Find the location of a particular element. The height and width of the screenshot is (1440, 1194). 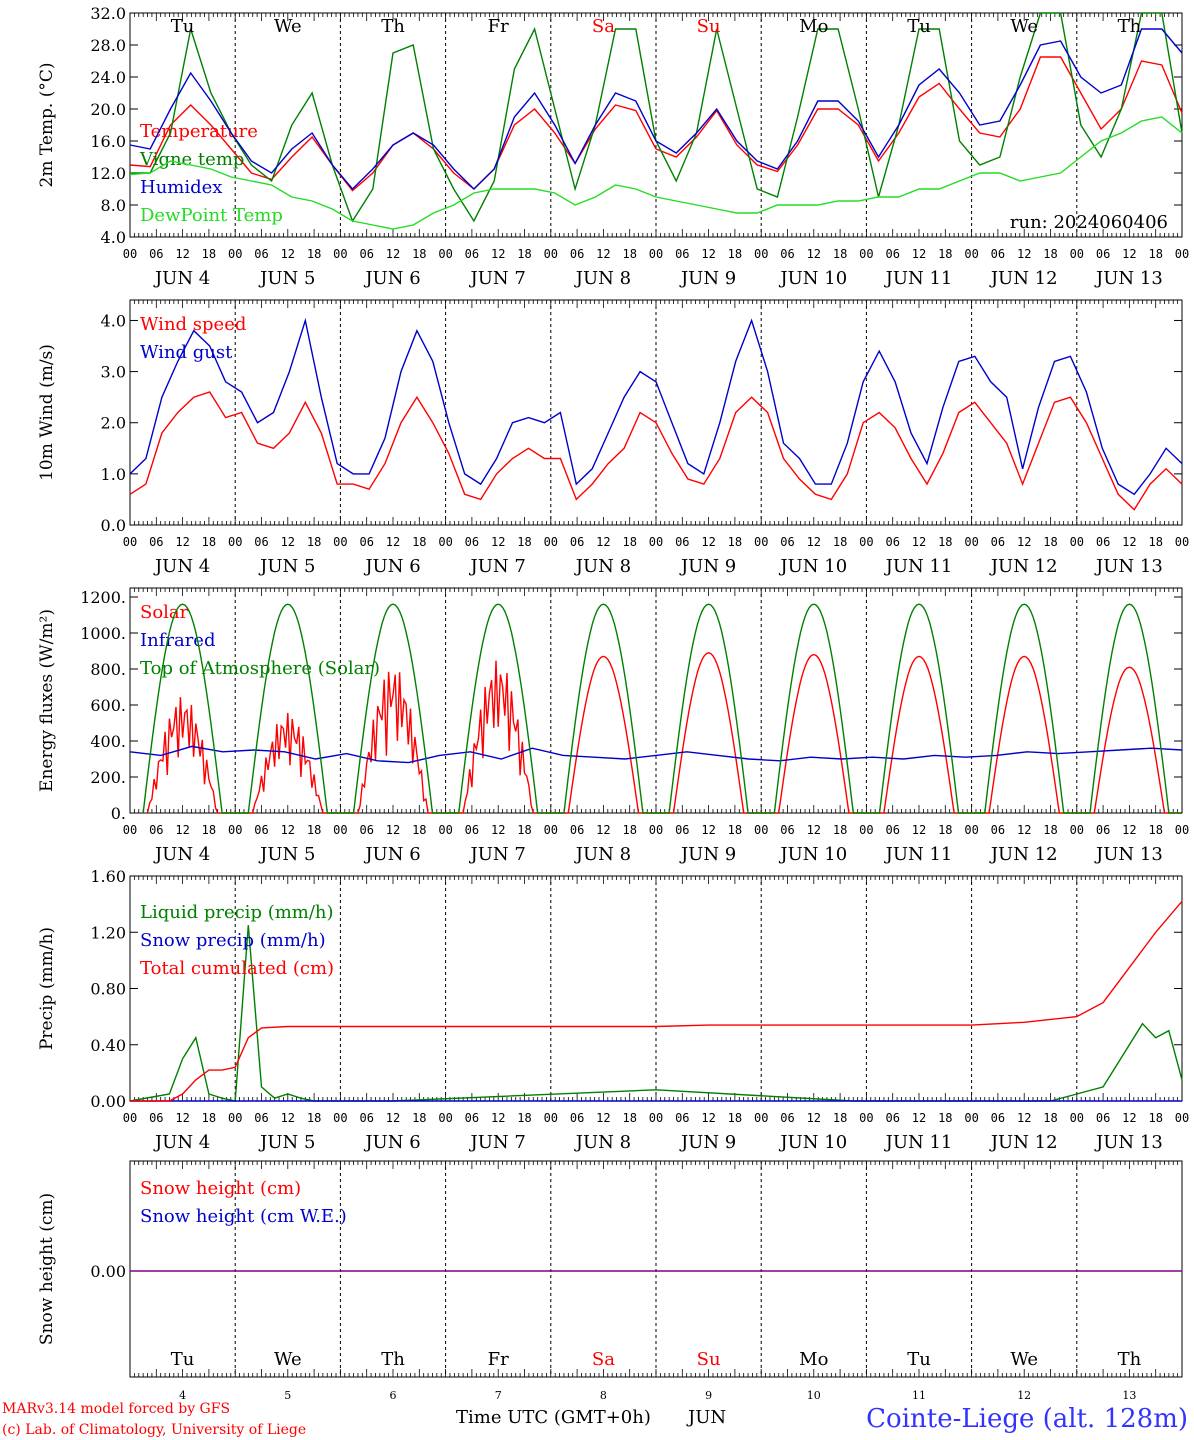

legend-entry: Total cumulated (cm) is located at coordinates (237, 968).